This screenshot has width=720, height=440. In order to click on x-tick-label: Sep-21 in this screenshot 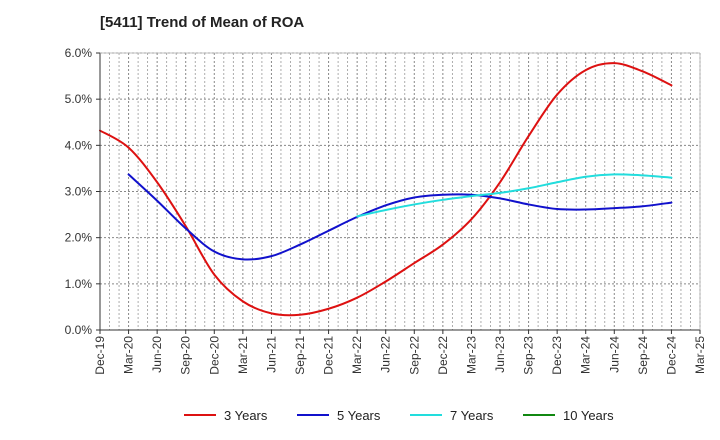, I will do `click(300, 355)`.